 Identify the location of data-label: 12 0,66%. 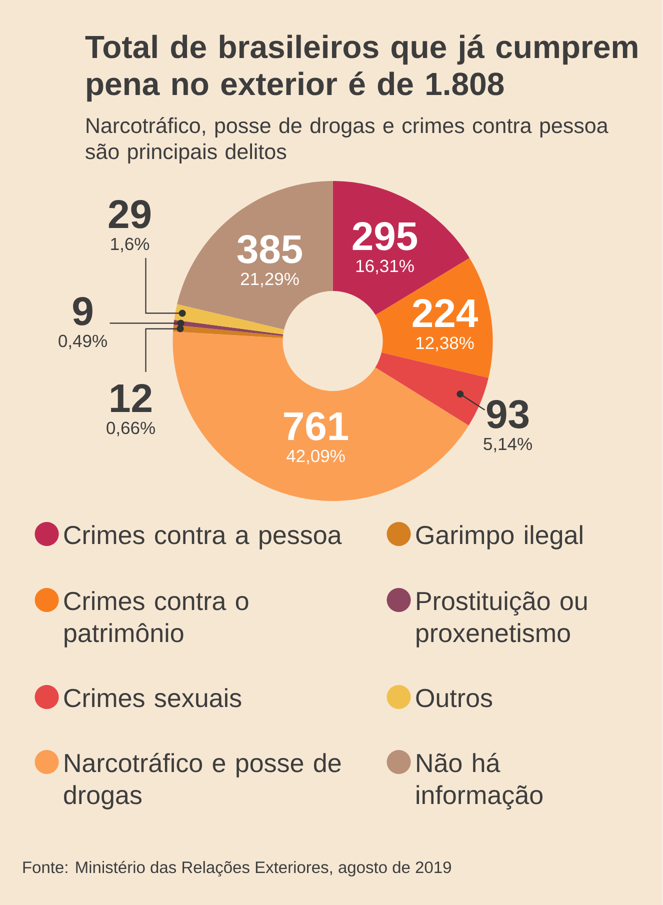
(131, 410).